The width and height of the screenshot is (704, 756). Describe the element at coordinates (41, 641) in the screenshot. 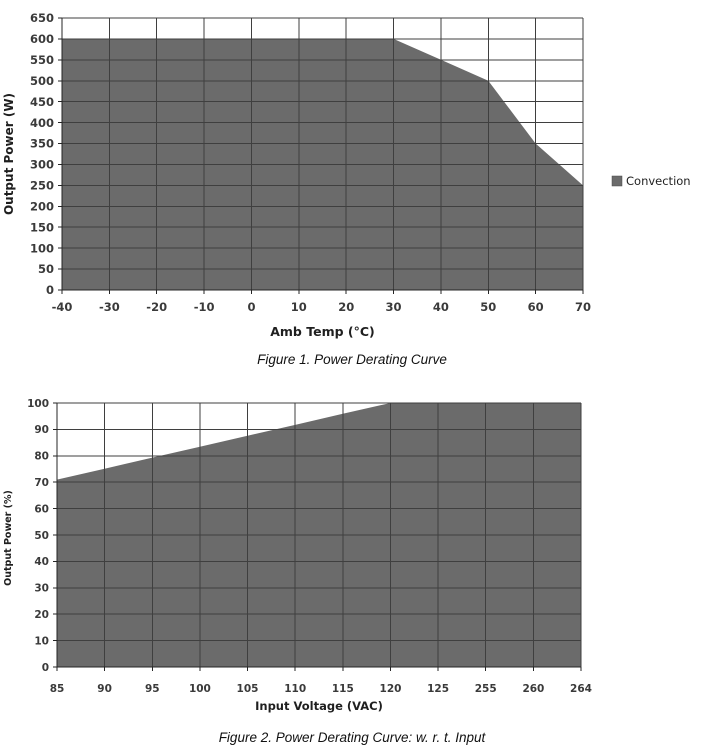

I see `y-tick-label: 10` at that location.